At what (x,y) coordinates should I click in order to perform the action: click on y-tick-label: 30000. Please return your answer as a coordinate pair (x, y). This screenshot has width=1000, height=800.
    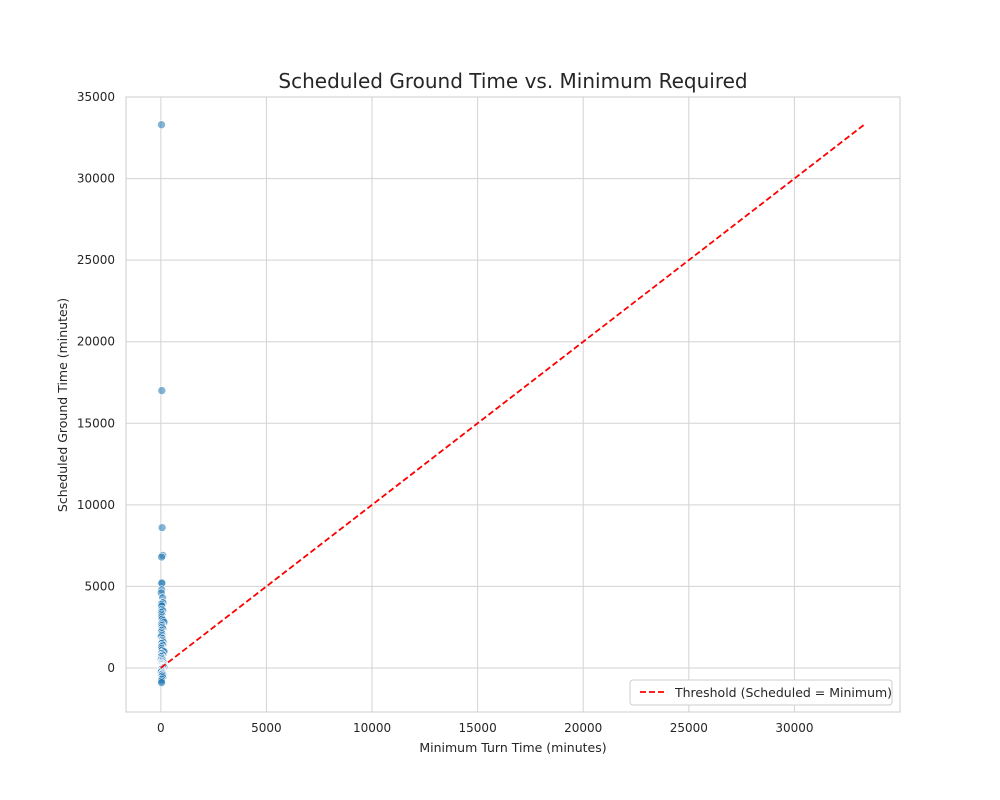
    Looking at the image, I should click on (96, 179).